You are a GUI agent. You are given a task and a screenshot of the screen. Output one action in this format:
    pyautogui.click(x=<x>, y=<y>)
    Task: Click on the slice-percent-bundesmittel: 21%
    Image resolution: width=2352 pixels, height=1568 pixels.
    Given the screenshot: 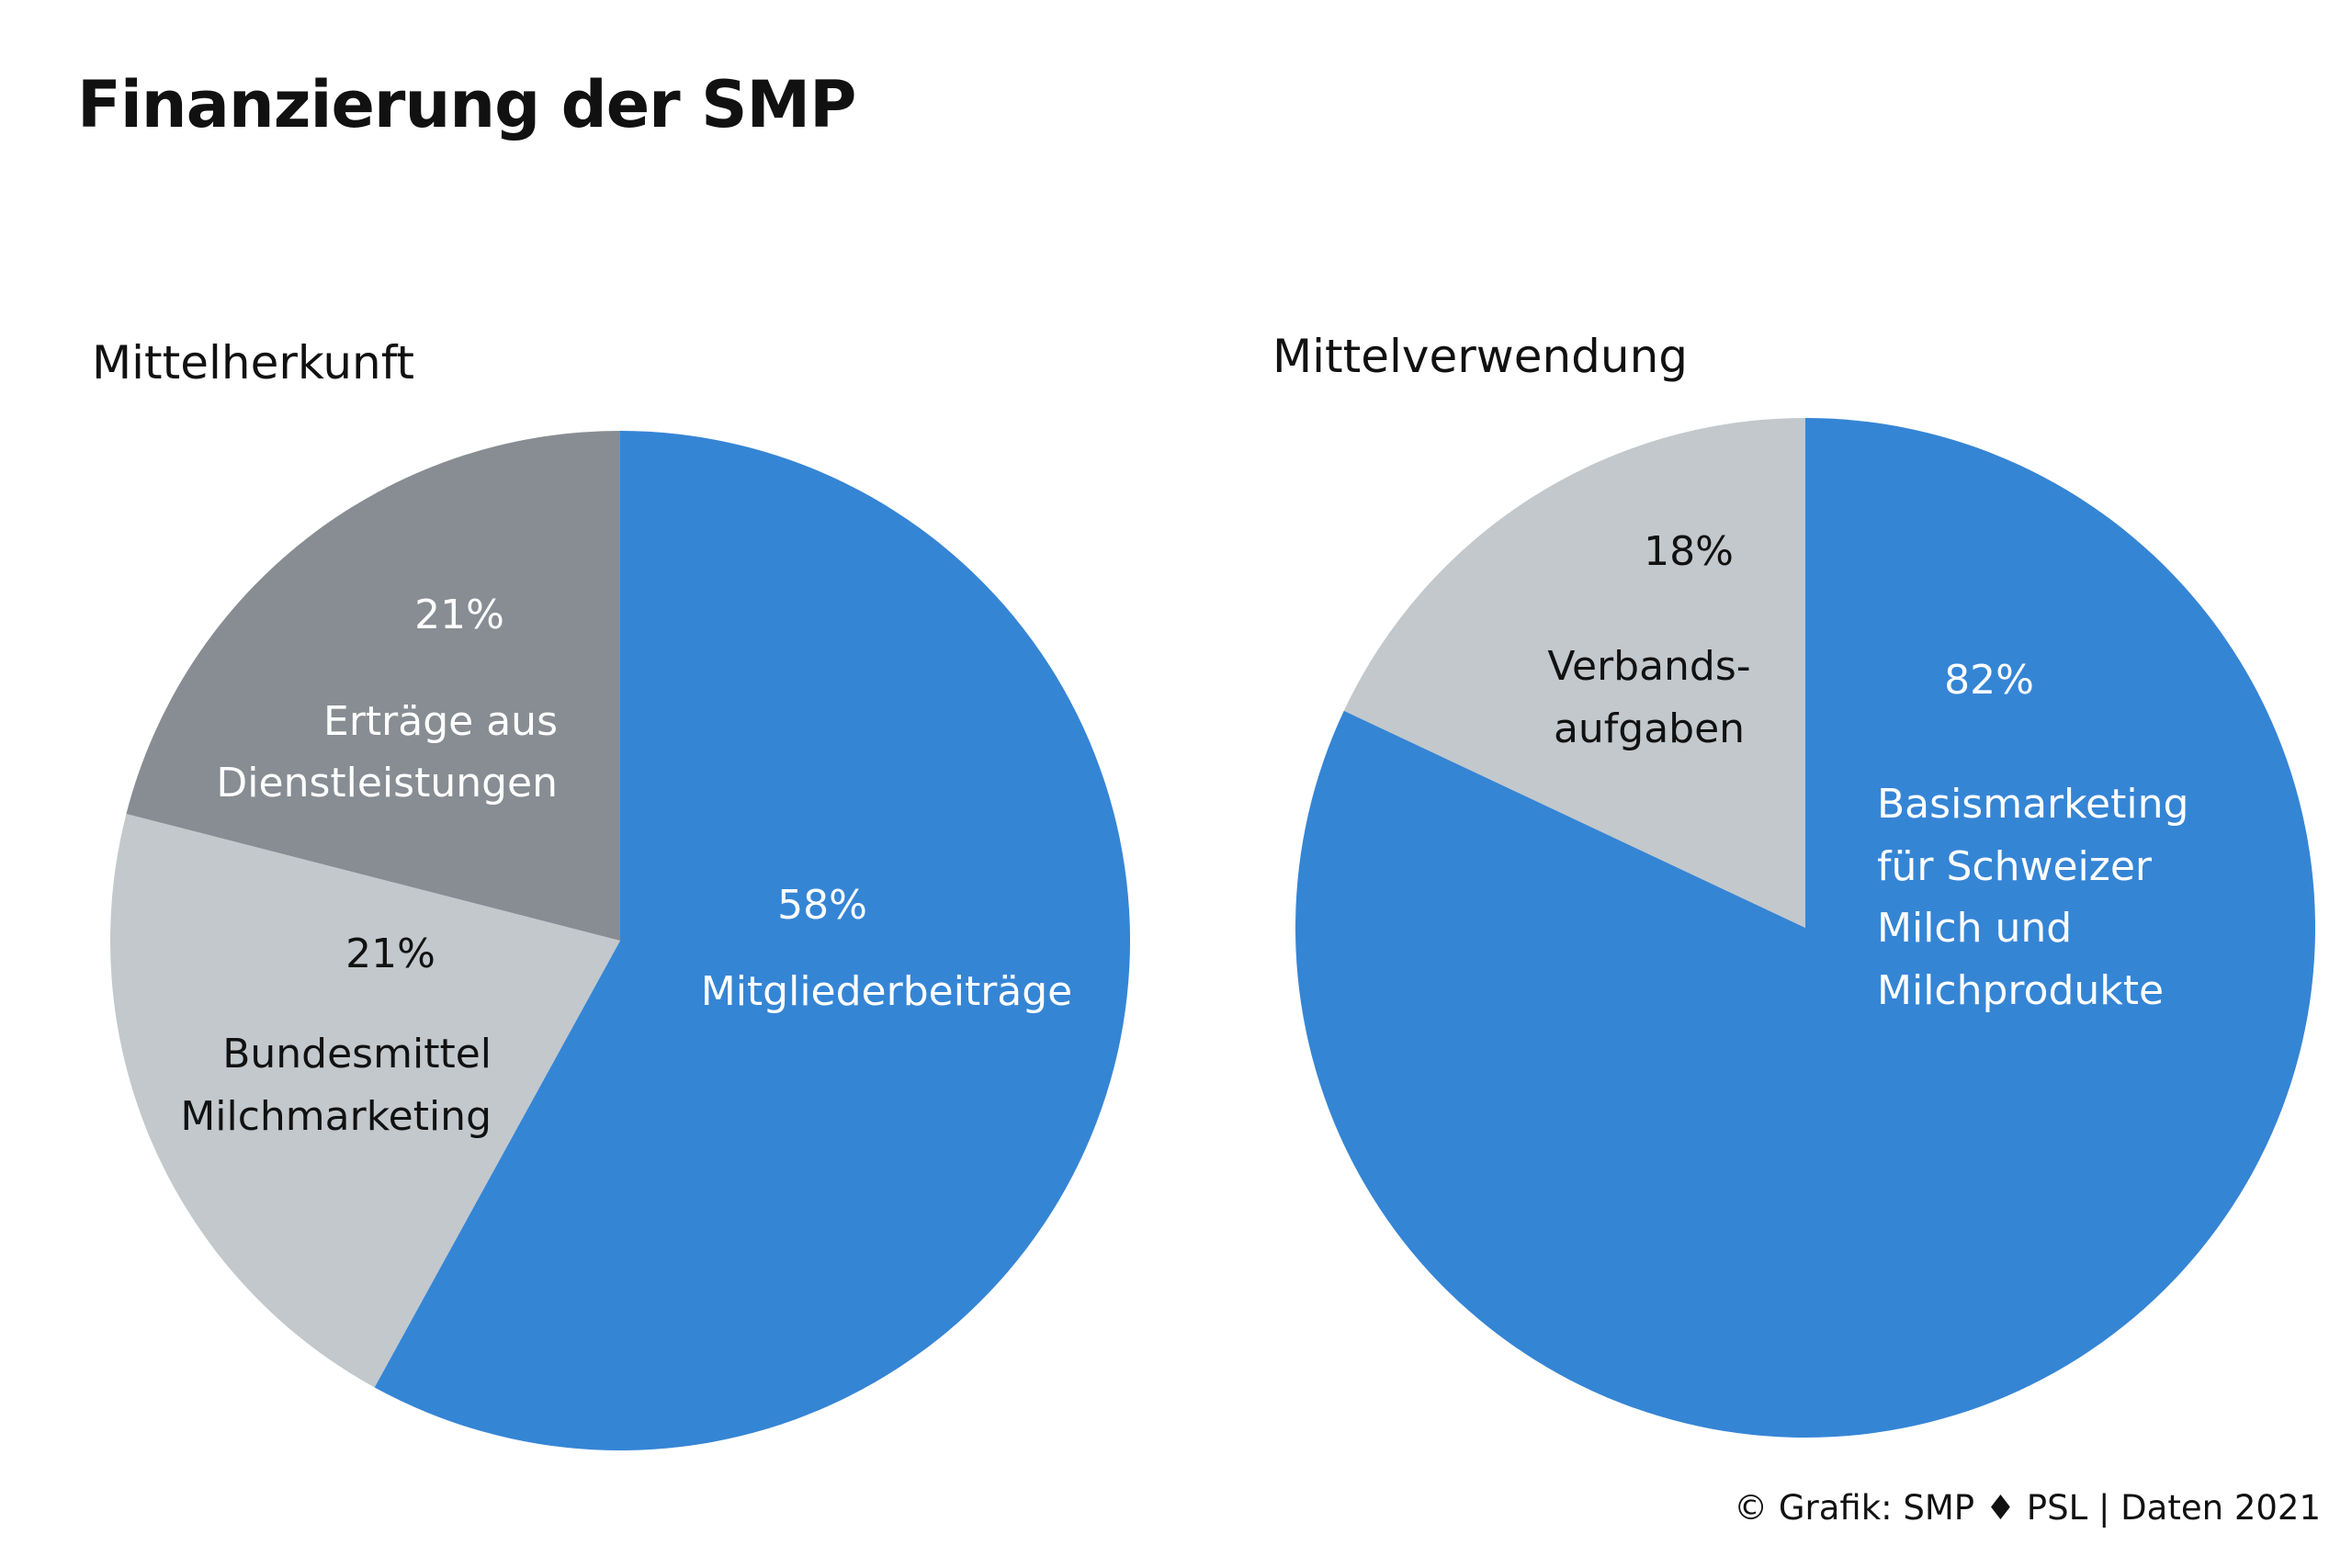 What is the action you would take?
    pyautogui.click(x=390, y=954)
    